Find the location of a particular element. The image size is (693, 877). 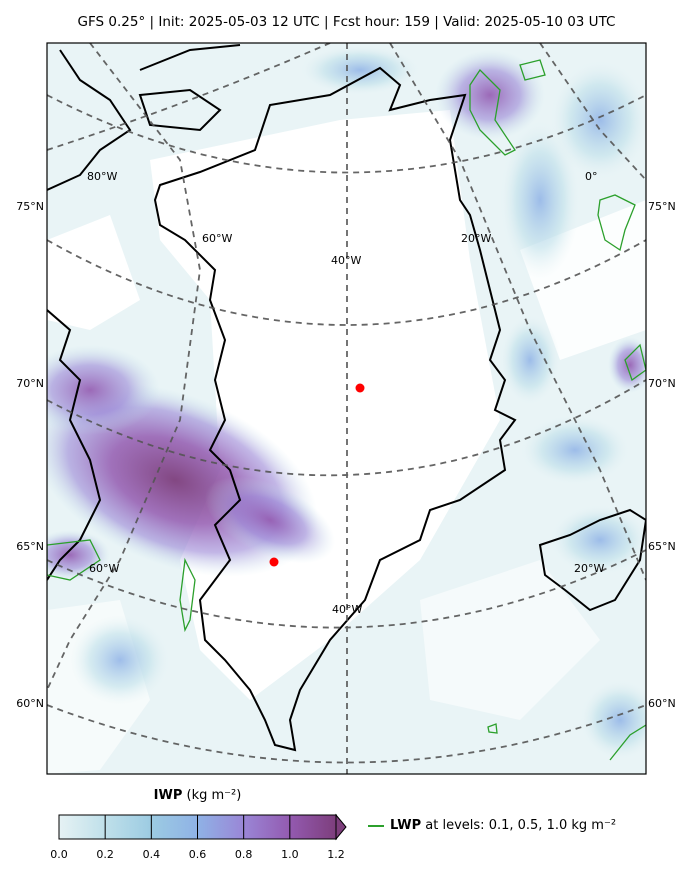

iceland-coastline is located at coordinates (592, 560).